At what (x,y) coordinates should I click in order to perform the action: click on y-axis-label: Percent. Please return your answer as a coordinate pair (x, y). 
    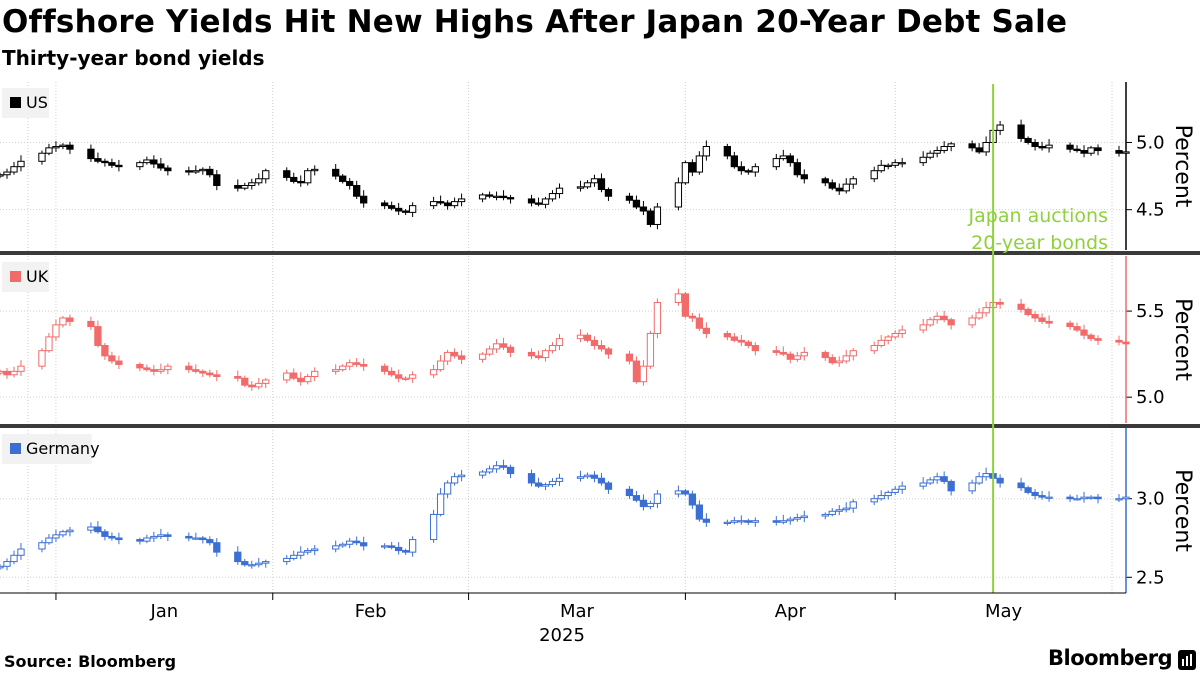
    Looking at the image, I should click on (1182, 339).